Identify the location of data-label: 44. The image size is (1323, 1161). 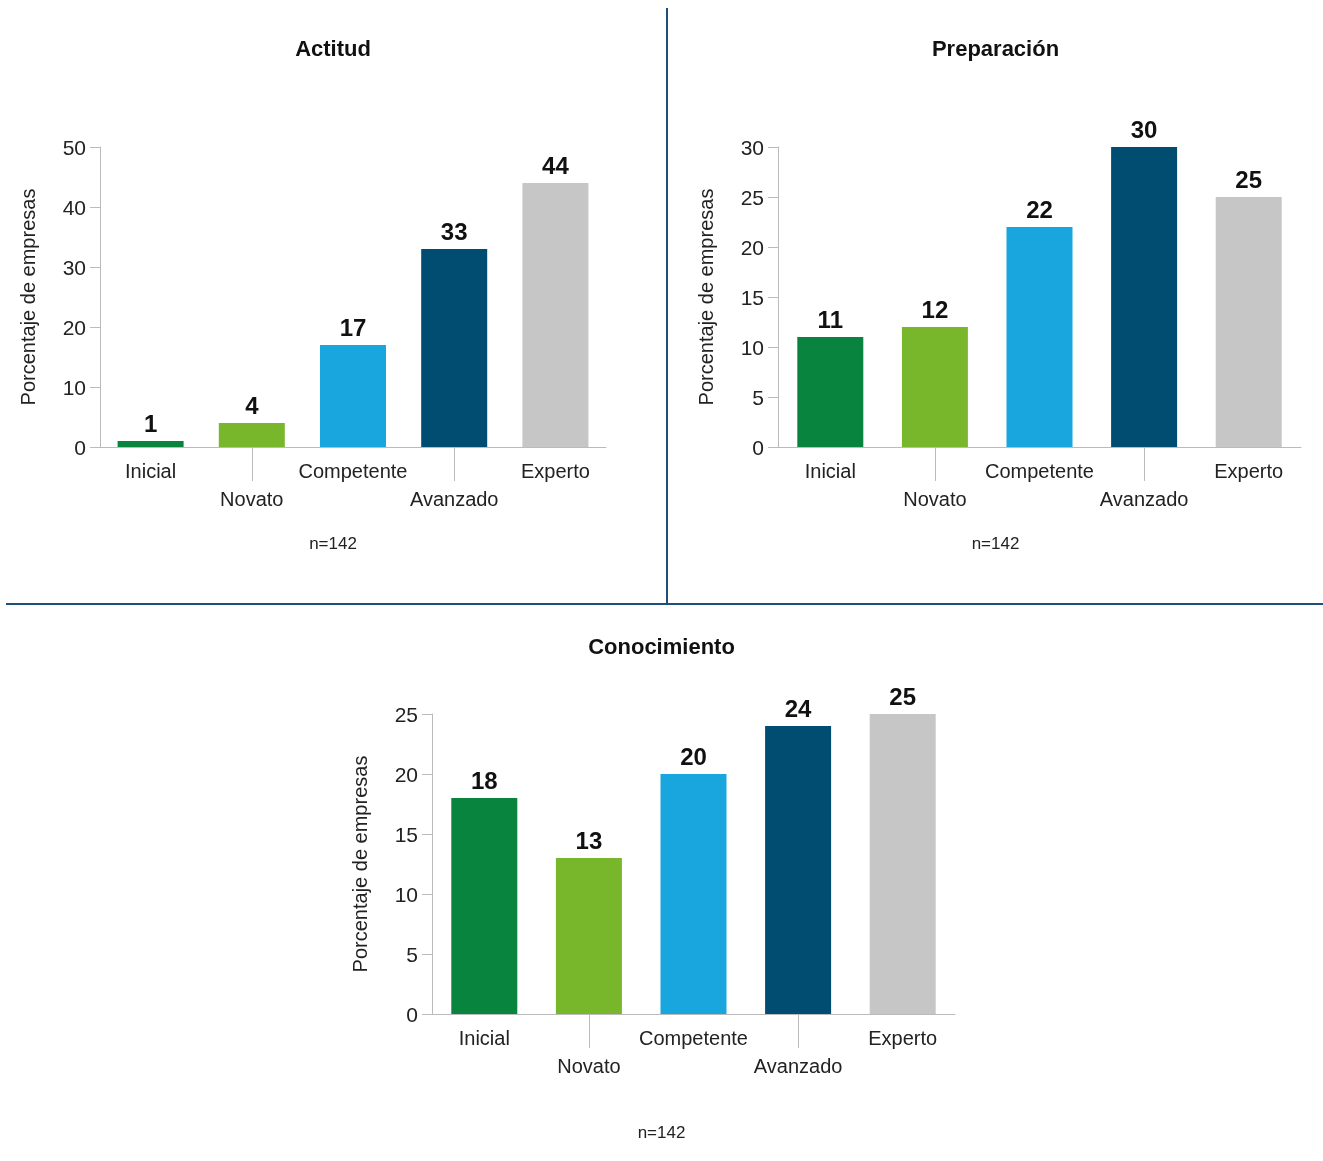
(556, 165).